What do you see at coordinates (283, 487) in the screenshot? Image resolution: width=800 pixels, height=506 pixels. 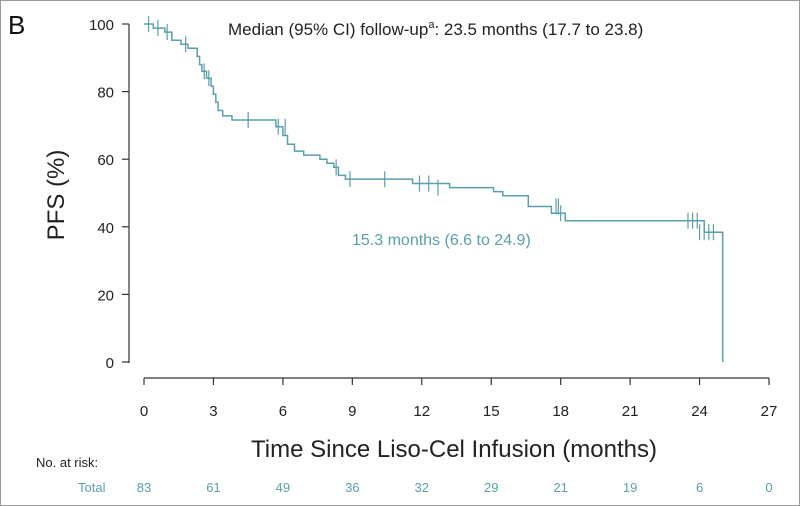 I see `risk-count: 49` at bounding box center [283, 487].